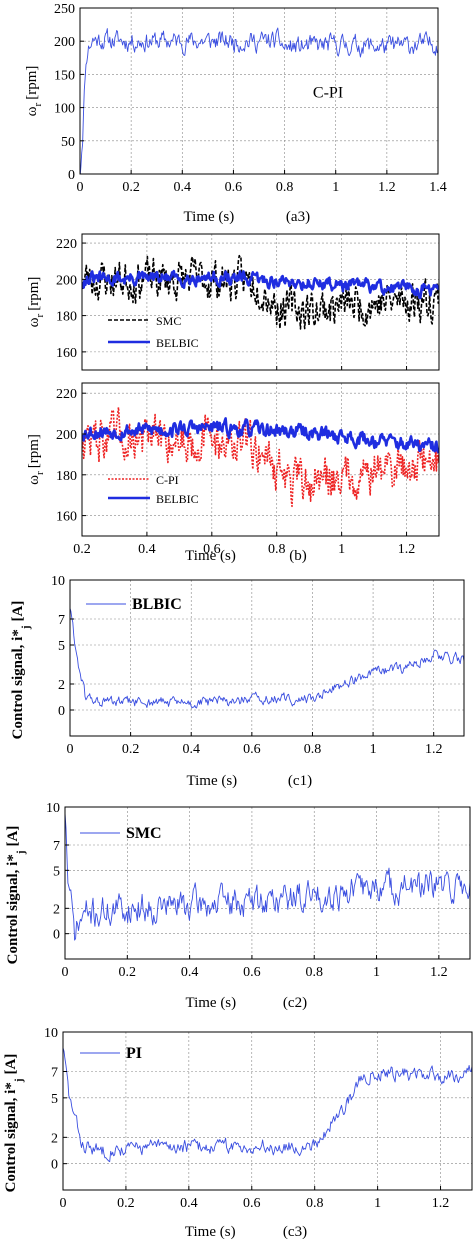 This screenshot has height=1247, width=474. I want to click on y-tick-label: 50, so click(68, 142).